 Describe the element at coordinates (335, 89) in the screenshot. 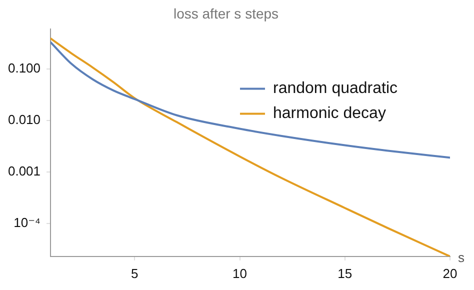

I see `legend-label: random quadratic` at that location.